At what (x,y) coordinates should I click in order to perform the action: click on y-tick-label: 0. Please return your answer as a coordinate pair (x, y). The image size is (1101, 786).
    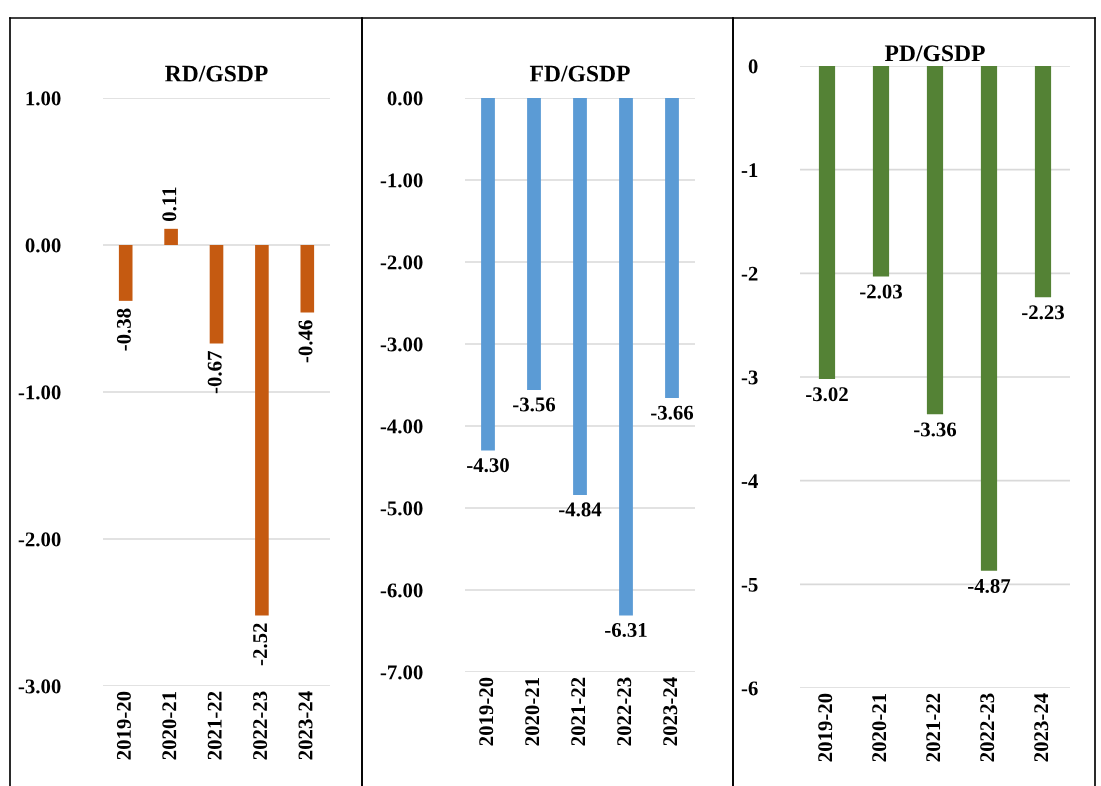
    Looking at the image, I should click on (753, 66).